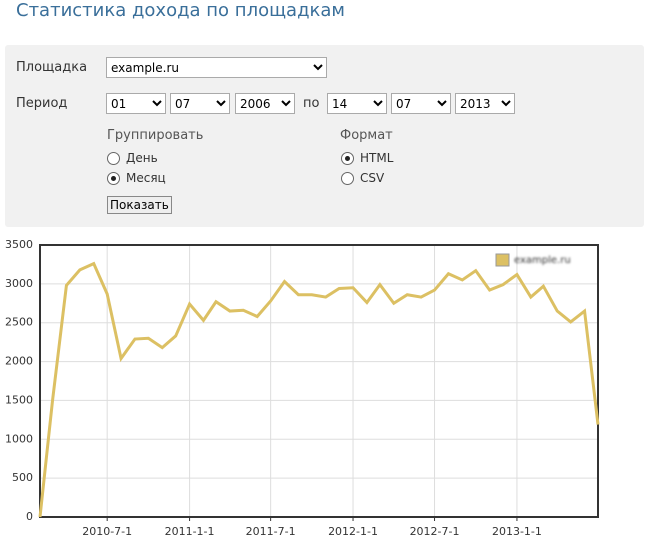  Describe the element at coordinates (19, 283) in the screenshot. I see `y-tick-label: 3000` at that location.